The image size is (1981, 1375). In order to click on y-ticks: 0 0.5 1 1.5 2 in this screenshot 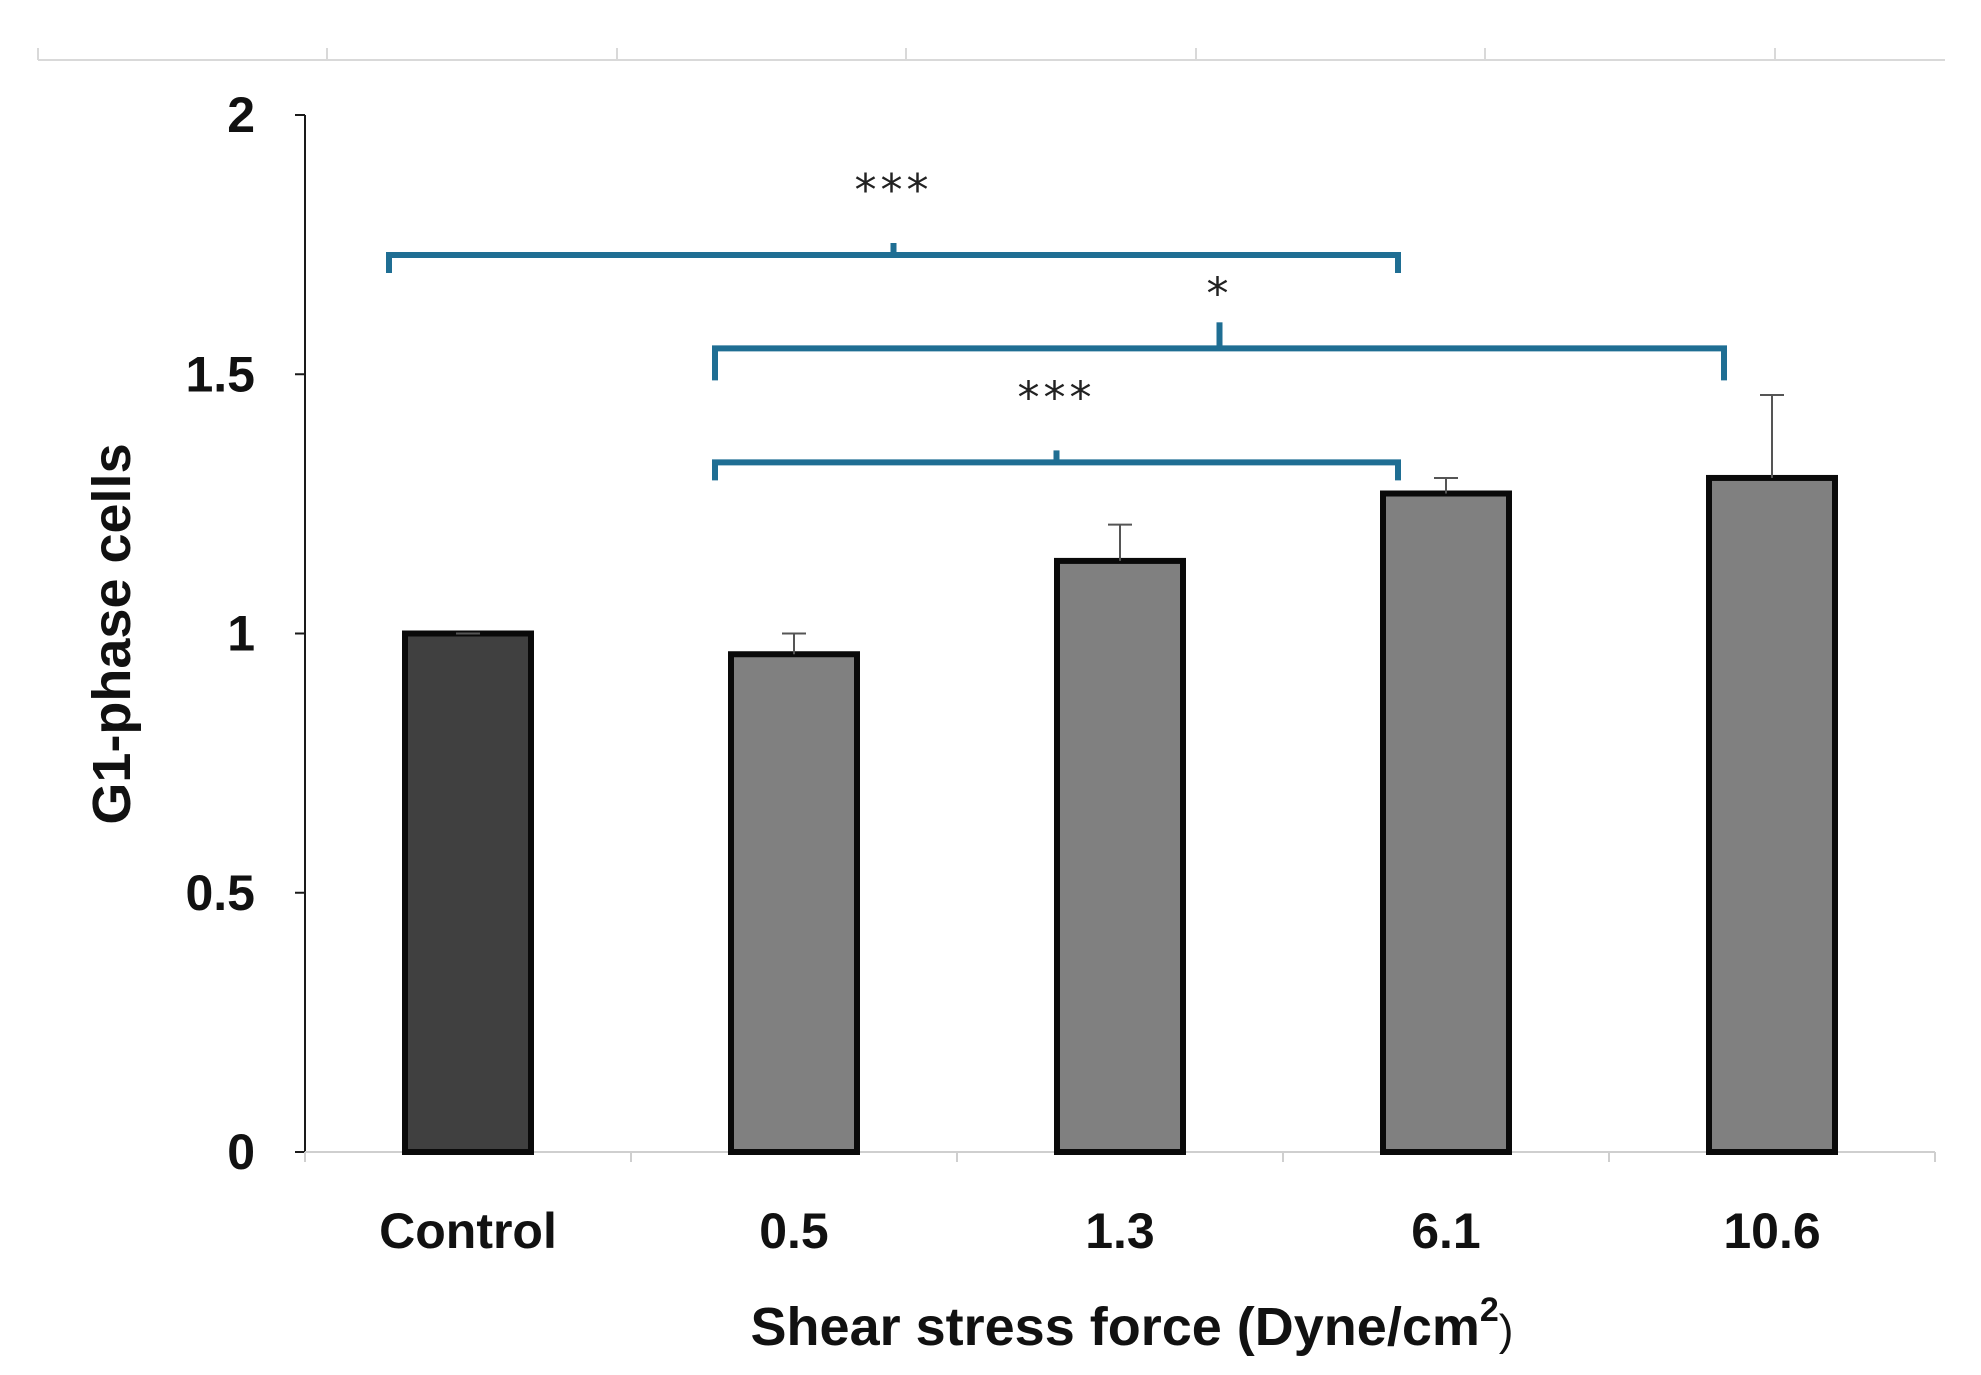, I will do `click(245, 633)`.